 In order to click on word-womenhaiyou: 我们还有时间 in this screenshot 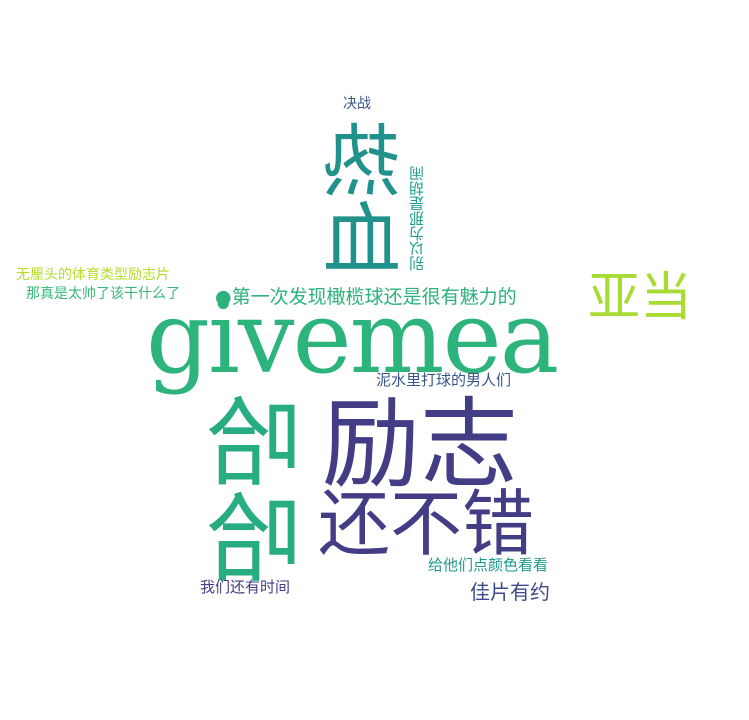, I will do `click(245, 587)`.